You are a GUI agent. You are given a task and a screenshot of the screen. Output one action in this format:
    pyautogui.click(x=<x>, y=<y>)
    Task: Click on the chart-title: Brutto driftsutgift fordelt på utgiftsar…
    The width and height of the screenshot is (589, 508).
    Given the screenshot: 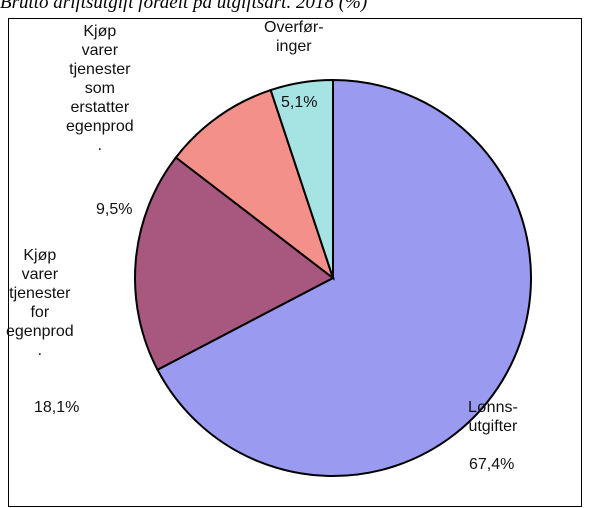 What is the action you would take?
    pyautogui.click(x=184, y=6)
    